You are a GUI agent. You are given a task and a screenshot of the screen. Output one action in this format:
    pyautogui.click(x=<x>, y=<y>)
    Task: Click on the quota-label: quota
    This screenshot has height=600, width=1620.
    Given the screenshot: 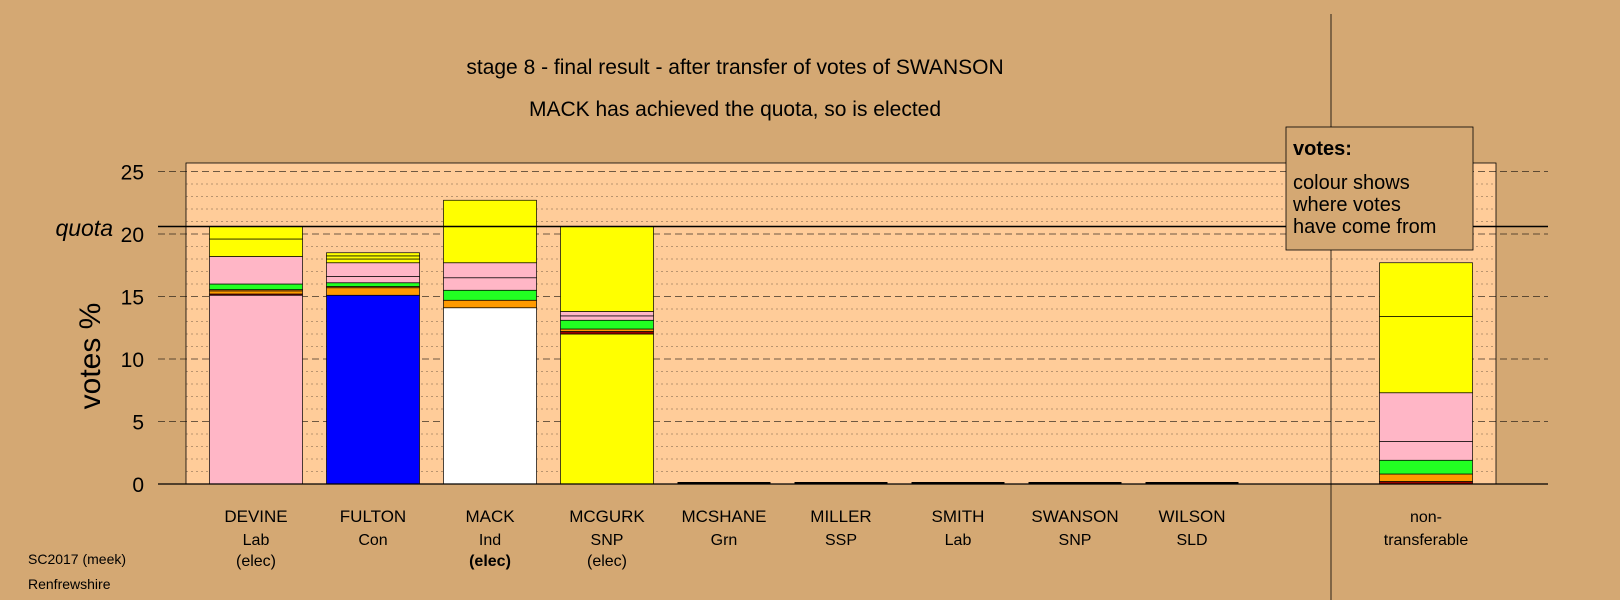 What is the action you would take?
    pyautogui.click(x=84, y=228)
    